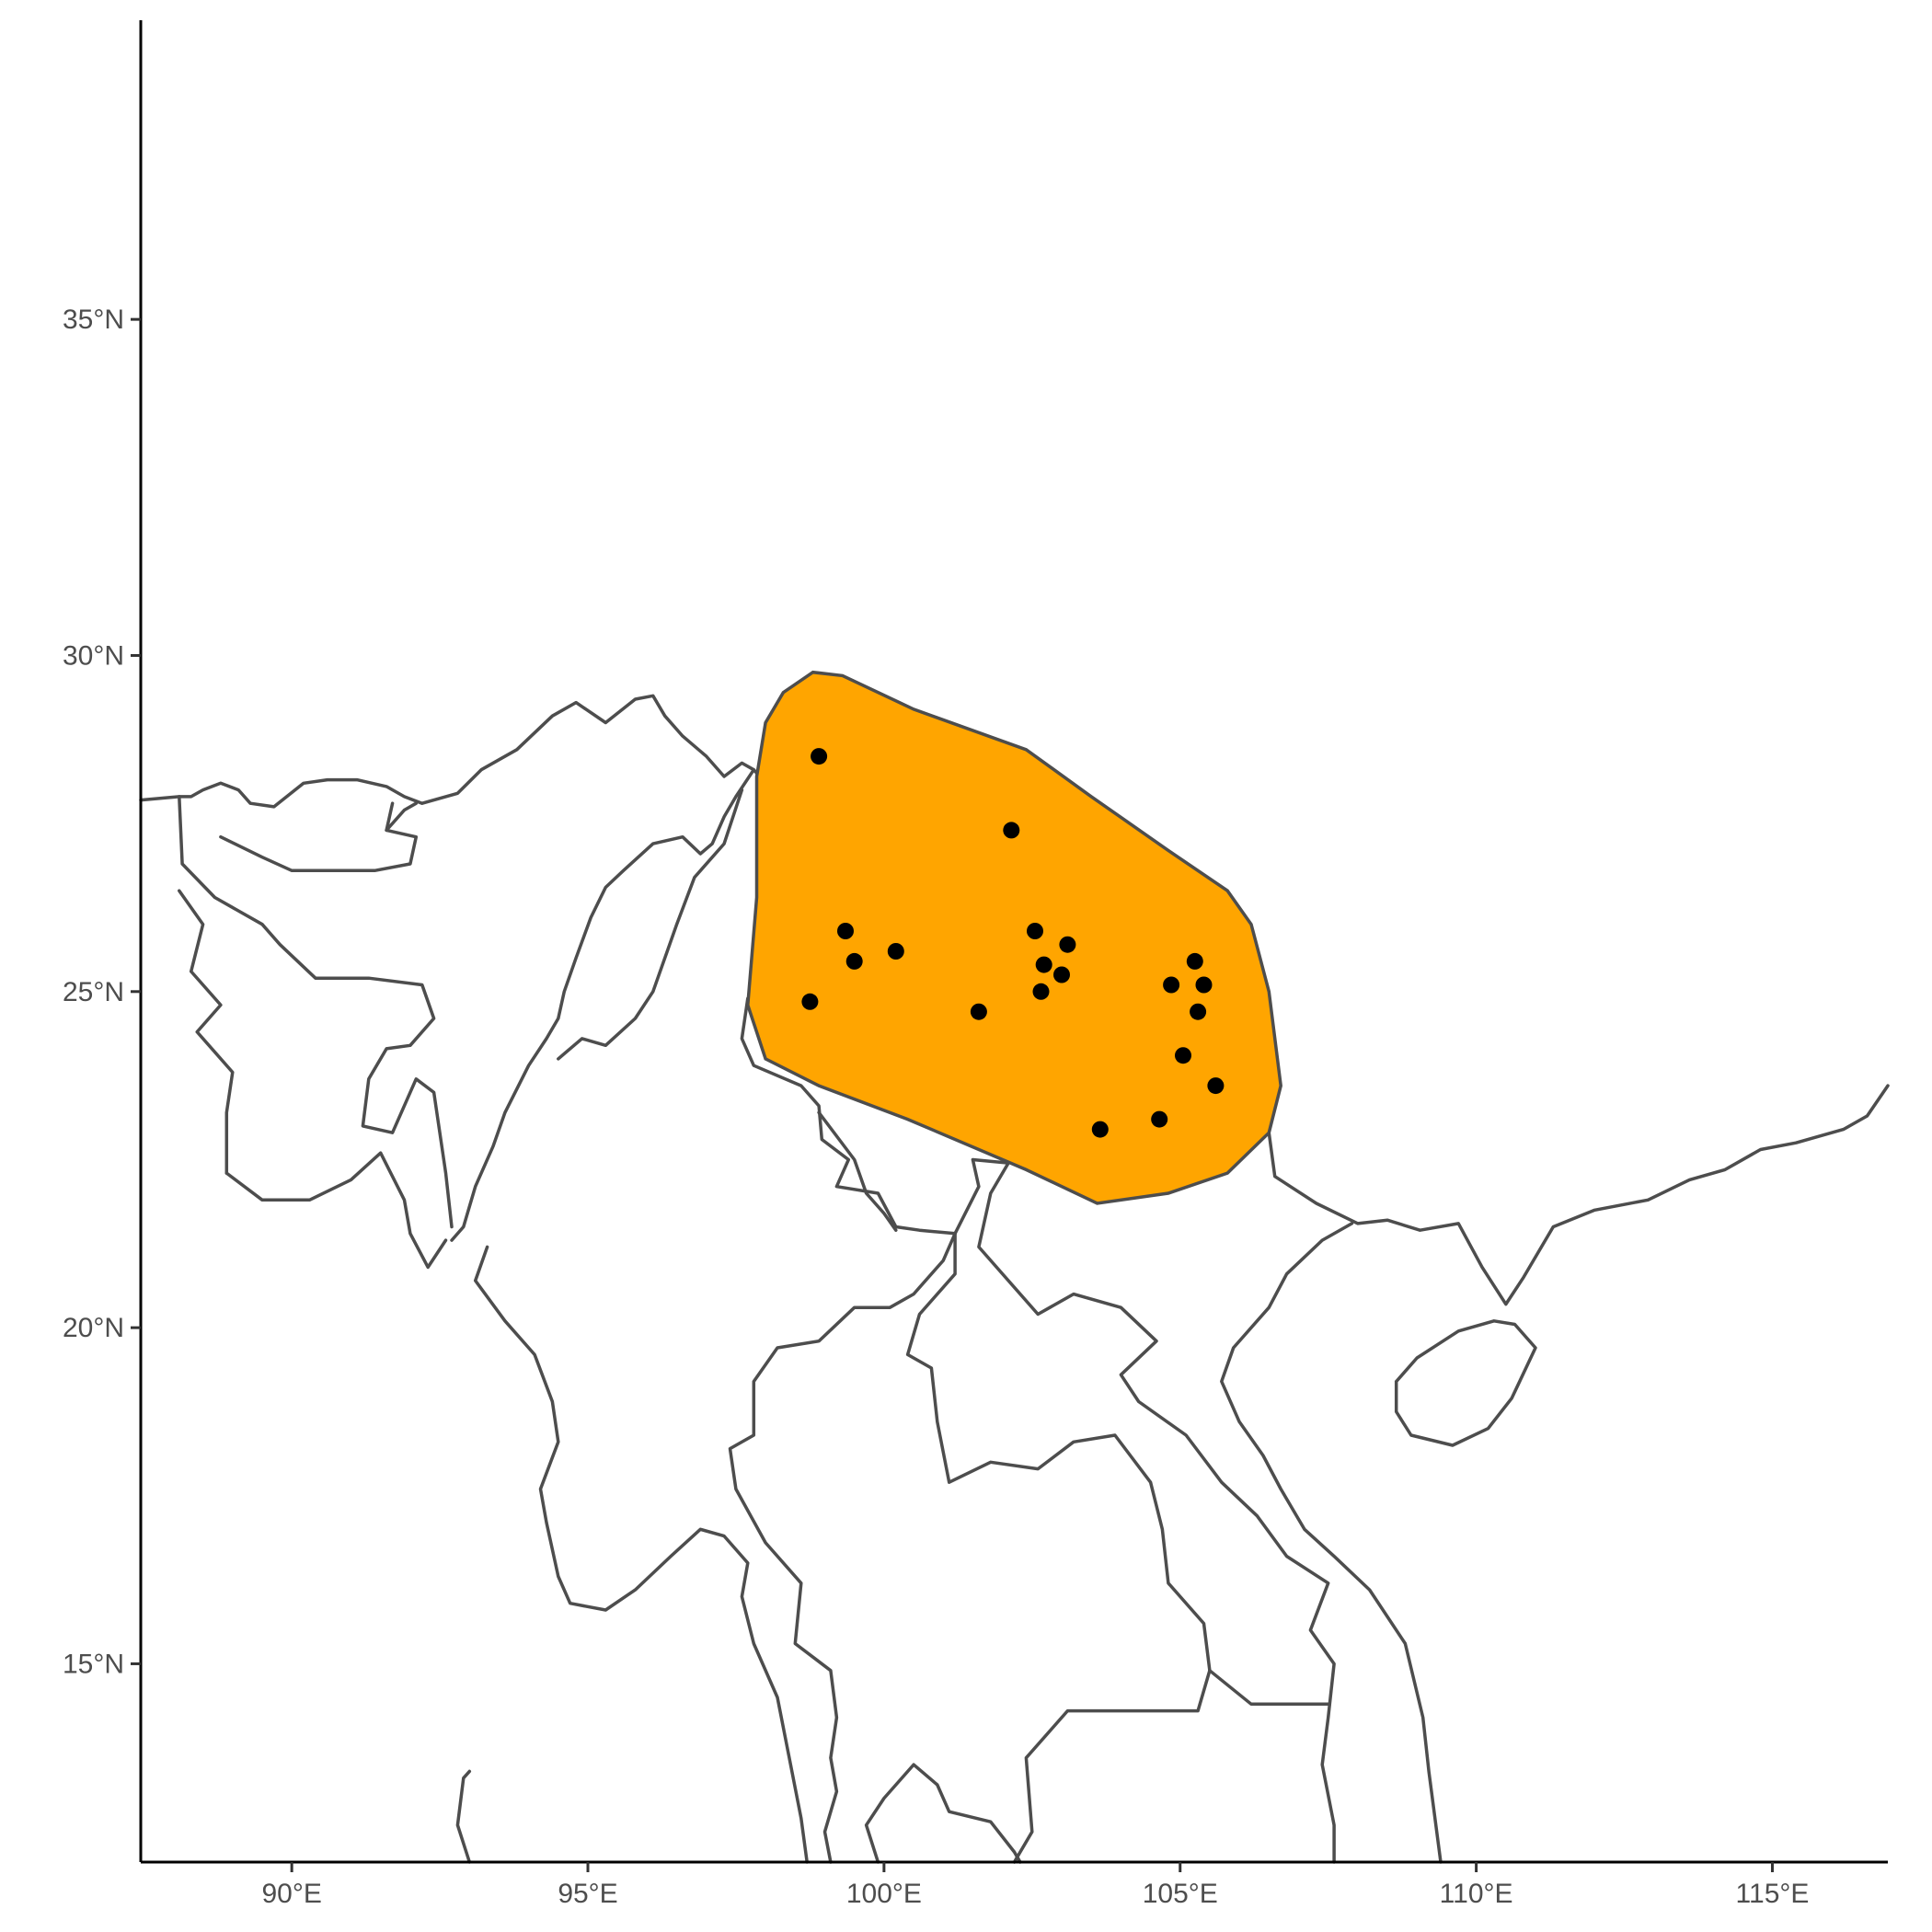 This screenshot has height=1932, width=1932. What do you see at coordinates (93, 1664) in the screenshot?
I see `y-tick-label: 15°N` at bounding box center [93, 1664].